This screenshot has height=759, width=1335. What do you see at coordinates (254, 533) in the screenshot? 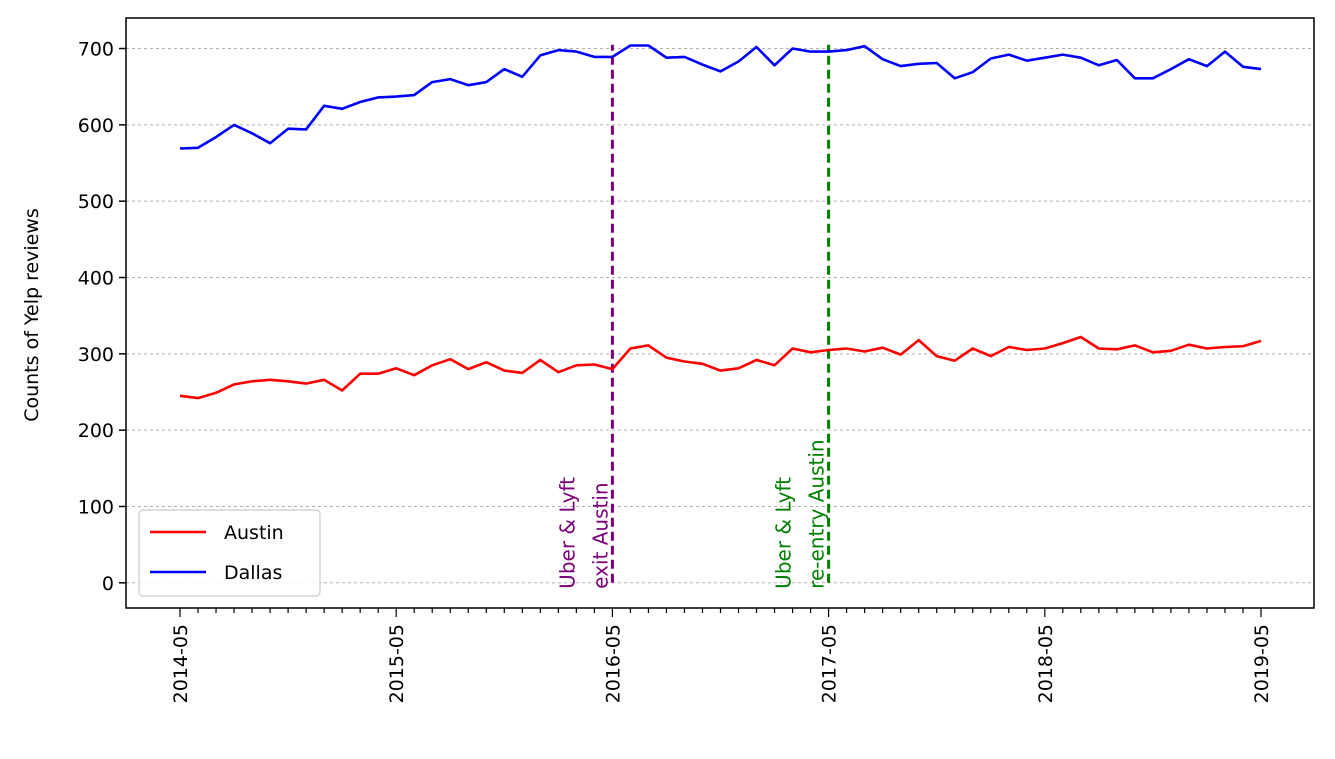
I see `legend-entry-label: Austin` at bounding box center [254, 533].